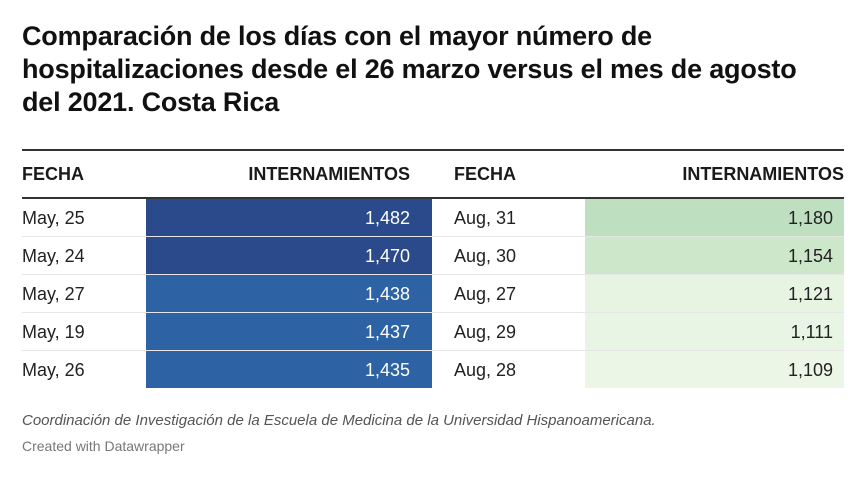 This screenshot has width=866, height=484. Describe the element at coordinates (53, 218) in the screenshot. I see `cell-fecha-left: May, 25` at that location.